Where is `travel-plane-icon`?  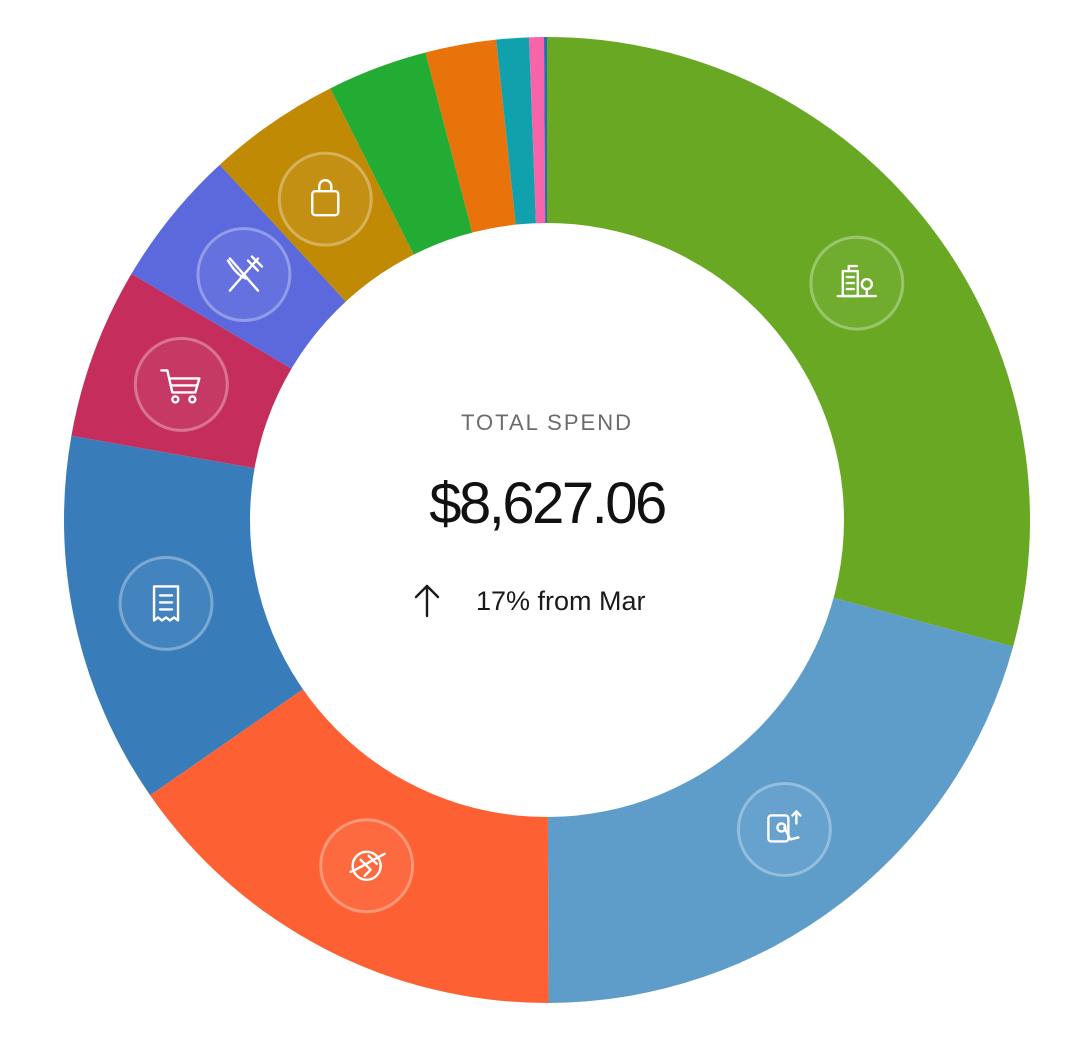
travel-plane-icon is located at coordinates (367, 866).